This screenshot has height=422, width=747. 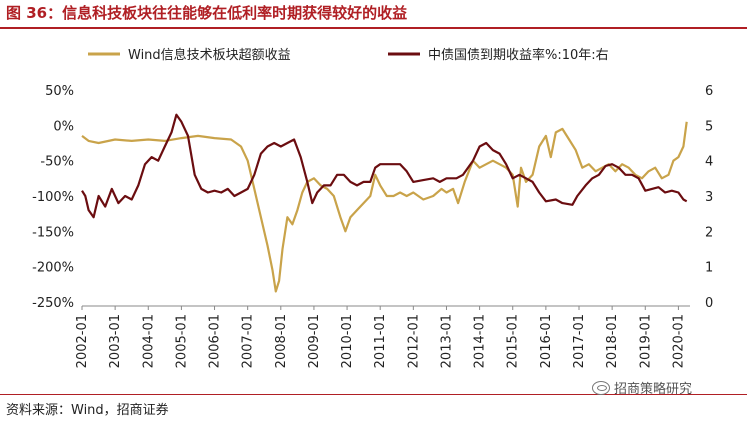 I want to click on title-divider, so click(x=373, y=28).